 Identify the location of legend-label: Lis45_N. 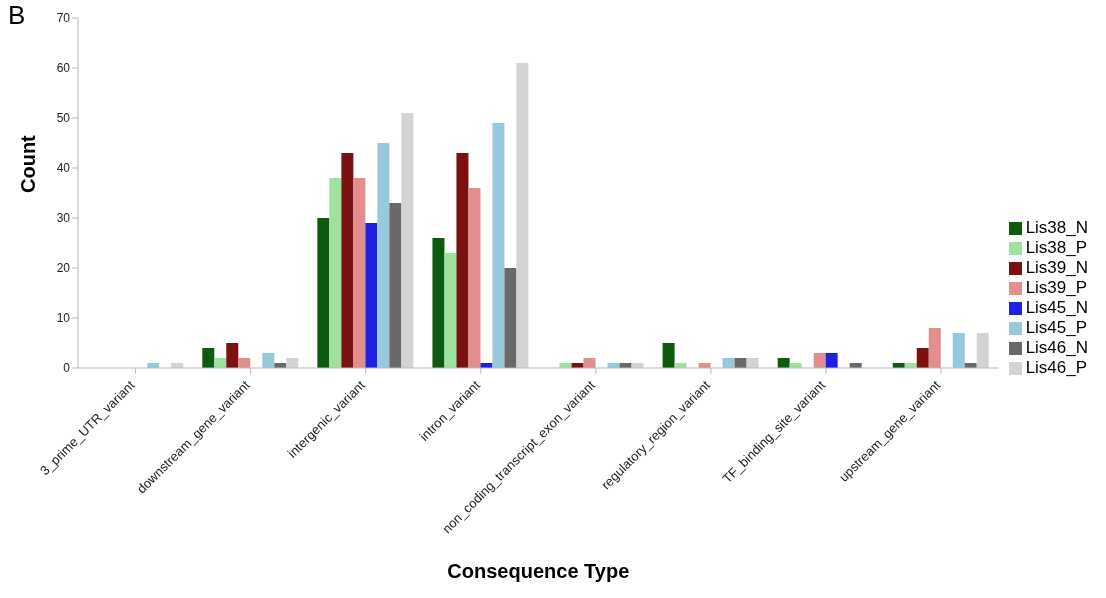
(1056, 307).